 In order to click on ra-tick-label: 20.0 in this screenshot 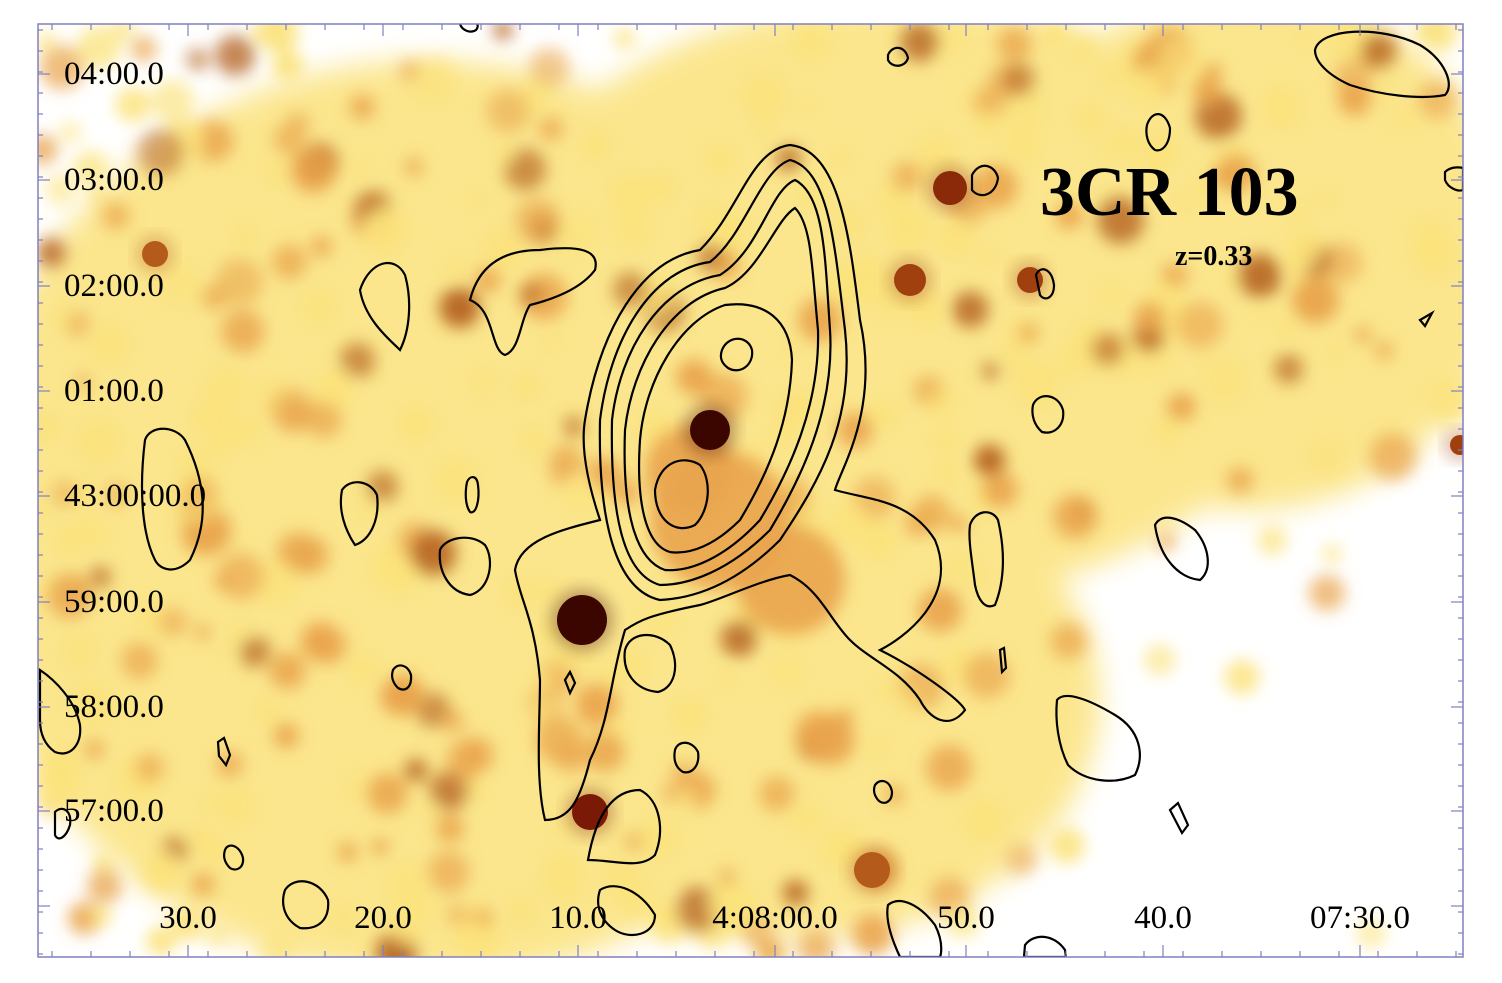, I will do `click(383, 918)`.